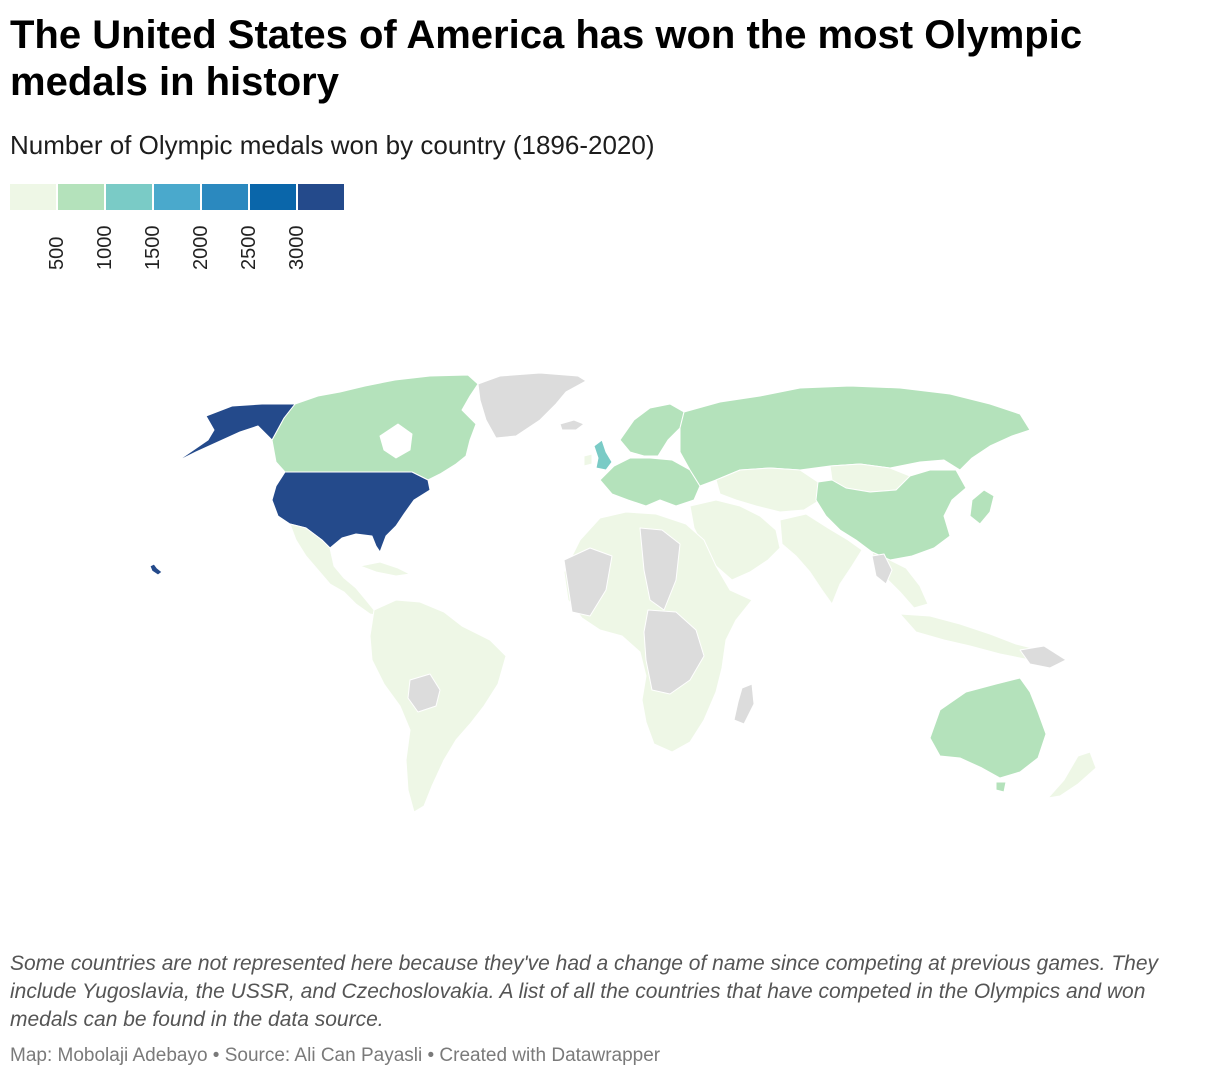 Image resolution: width=1220 pixels, height=1080 pixels. Describe the element at coordinates (1072, 775) in the screenshot. I see `region-new-zealand` at that location.